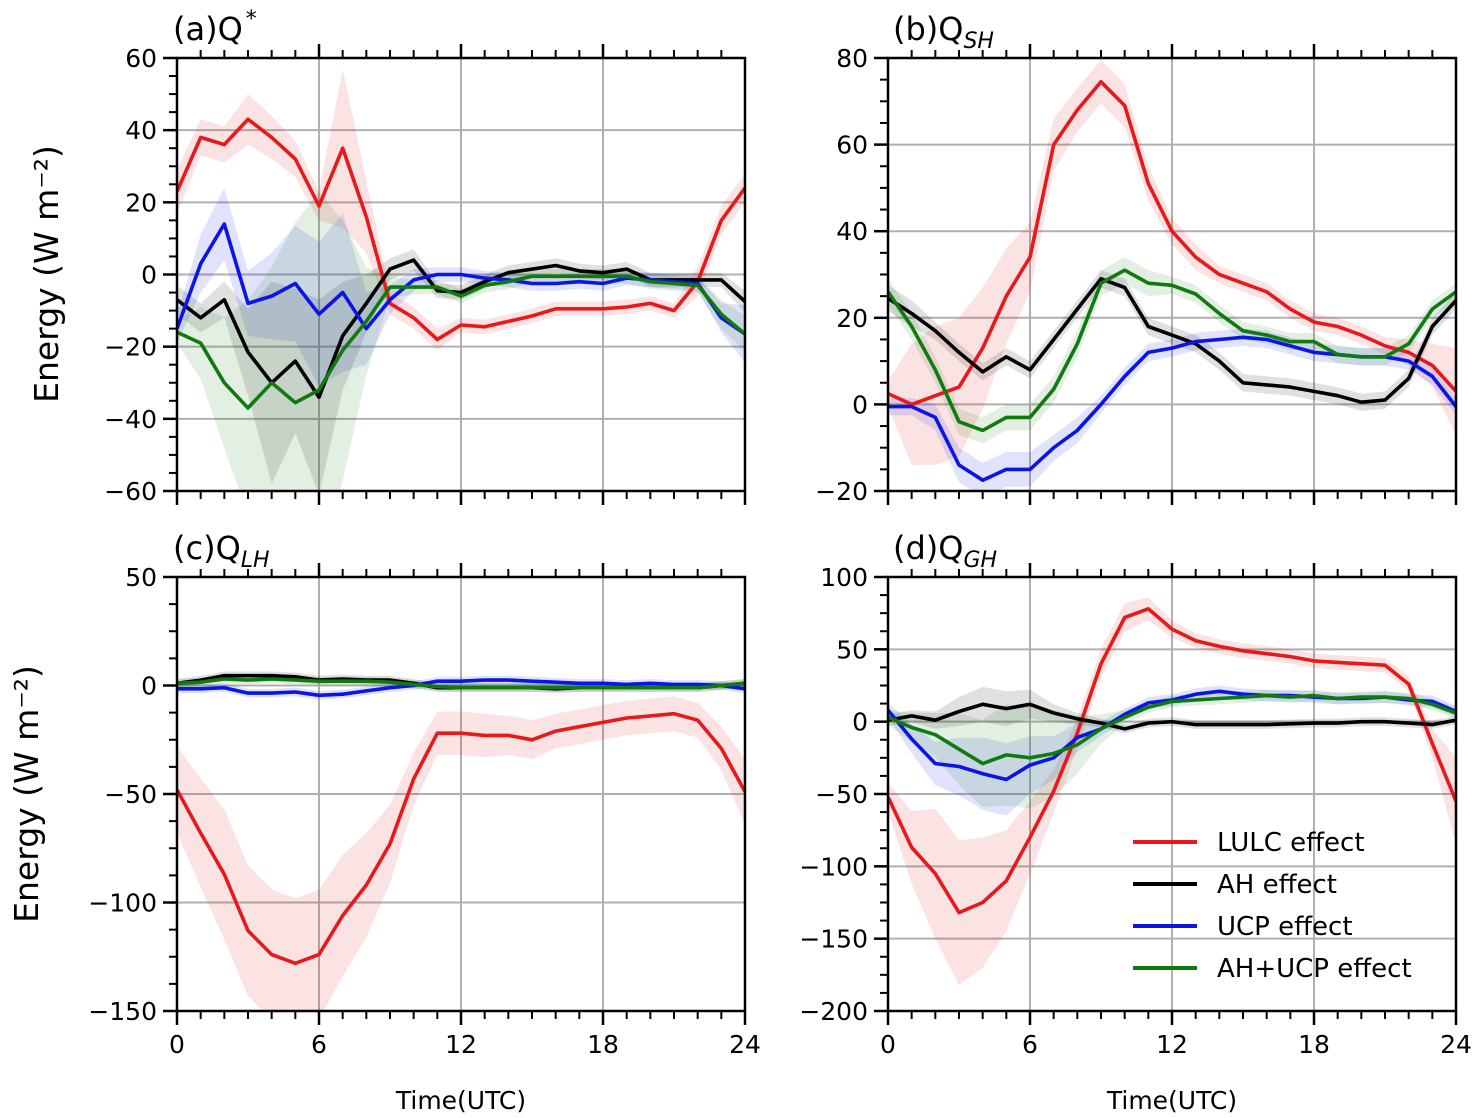 The width and height of the screenshot is (1479, 1118). Describe the element at coordinates (255, 560) in the screenshot. I see `panel-title-subscript: LH` at that location.